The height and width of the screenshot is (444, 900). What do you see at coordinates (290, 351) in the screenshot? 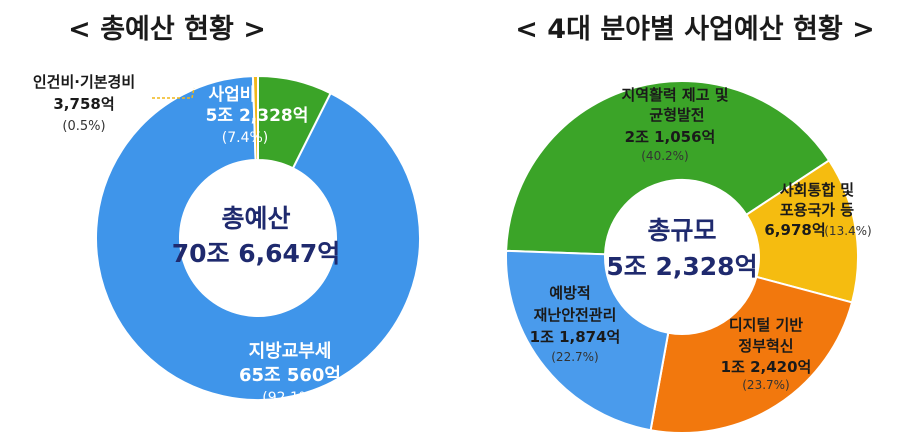
I see `segment-name: 지방교부세` at bounding box center [290, 351].